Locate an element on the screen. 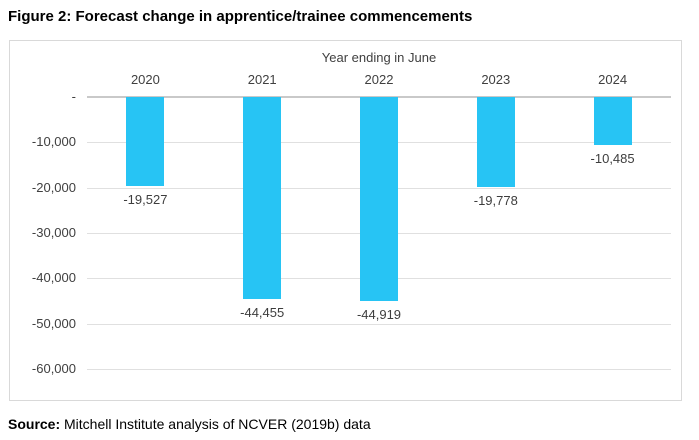  bar-2023 is located at coordinates (495, 142).